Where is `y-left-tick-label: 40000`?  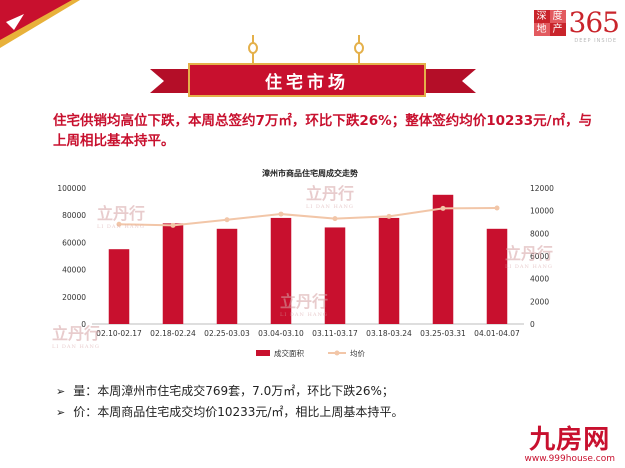
y-left-tick-label: 40000 is located at coordinates (74, 270).